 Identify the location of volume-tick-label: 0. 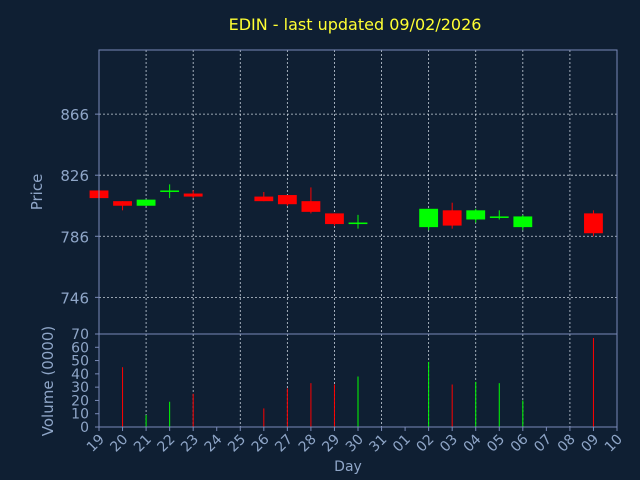
(84, 428).